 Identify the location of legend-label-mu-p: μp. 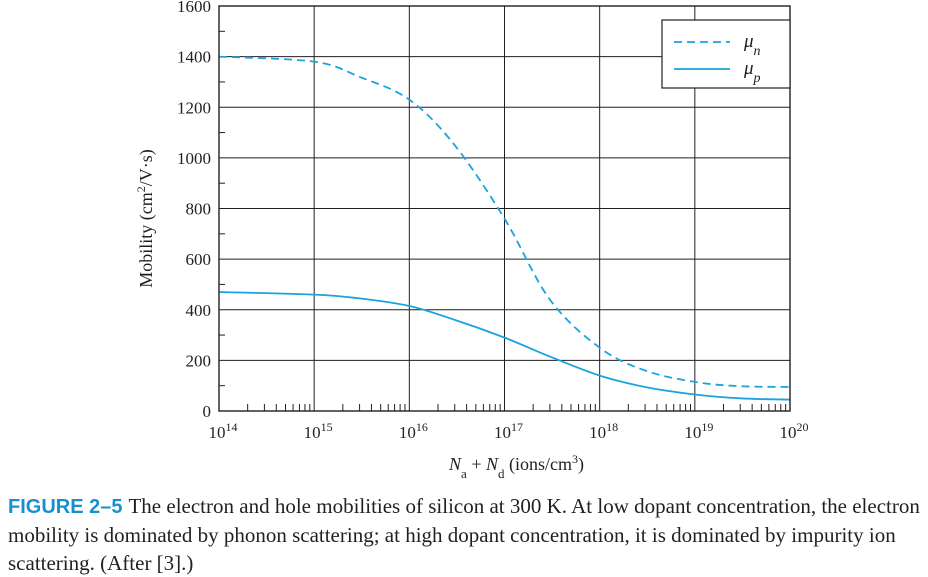
(752, 72).